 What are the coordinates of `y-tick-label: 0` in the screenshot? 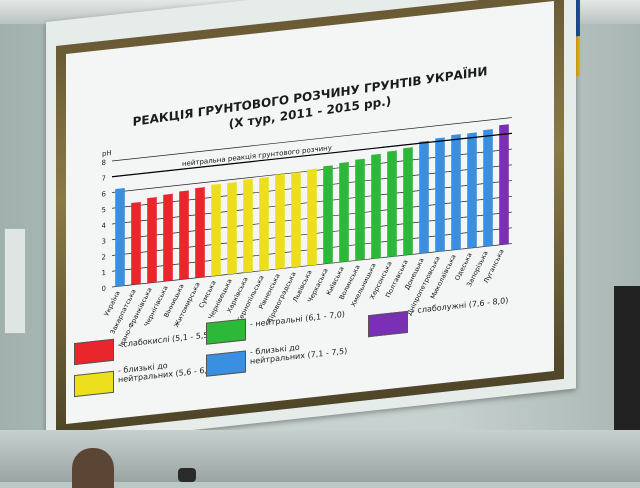 It's located at (104, 288).